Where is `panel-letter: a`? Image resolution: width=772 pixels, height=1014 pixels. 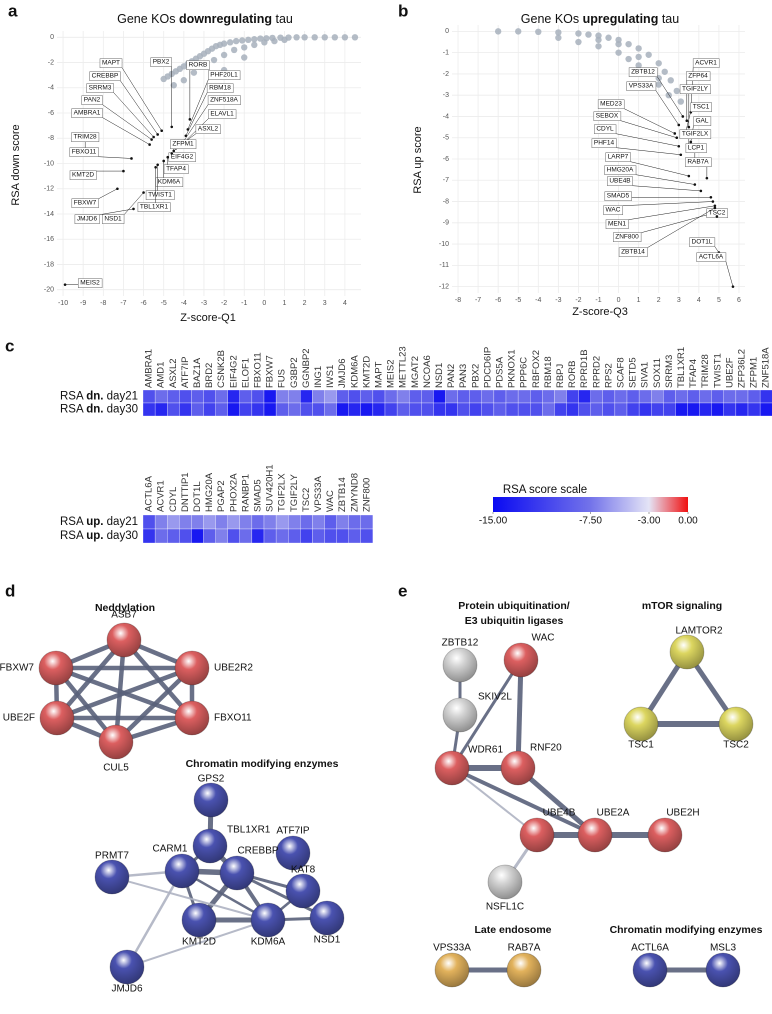 panel-letter: a is located at coordinates (13, 10).